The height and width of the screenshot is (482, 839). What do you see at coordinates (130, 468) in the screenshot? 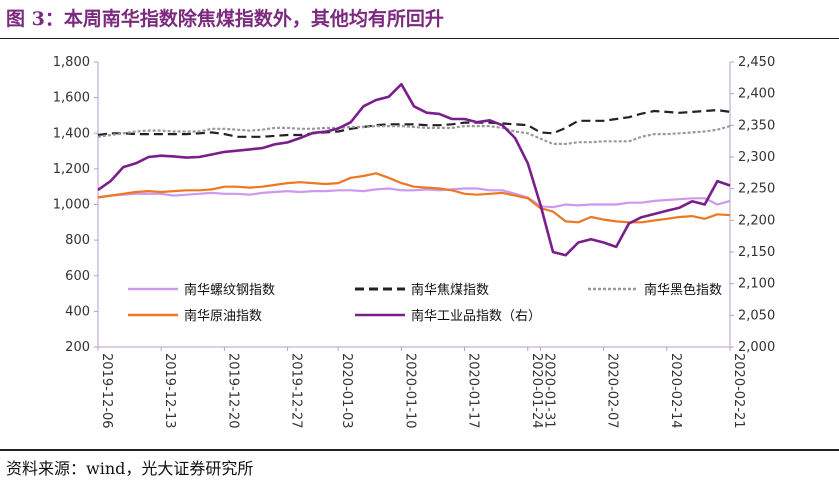
I see `source-note: 资料来源：wind，光大证券研究所` at bounding box center [130, 468].